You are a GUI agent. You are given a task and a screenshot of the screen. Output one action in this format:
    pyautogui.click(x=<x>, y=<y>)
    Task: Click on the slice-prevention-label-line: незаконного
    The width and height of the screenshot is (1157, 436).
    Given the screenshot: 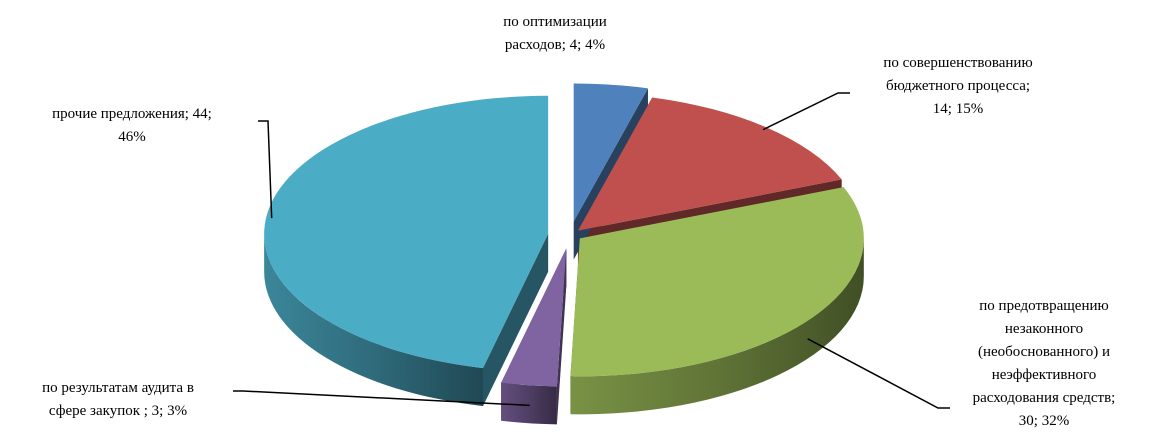 What is the action you would take?
    pyautogui.click(x=1044, y=329)
    